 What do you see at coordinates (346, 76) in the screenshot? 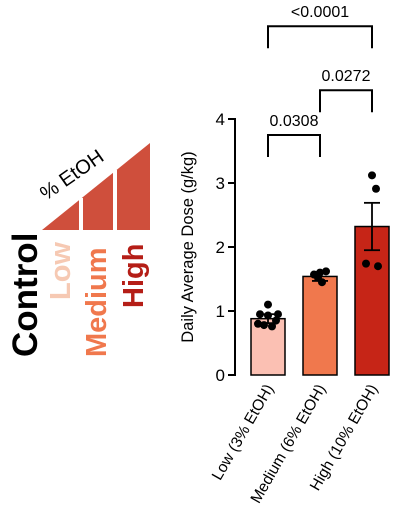
I see `p-value-label: 0.0272` at bounding box center [346, 76].